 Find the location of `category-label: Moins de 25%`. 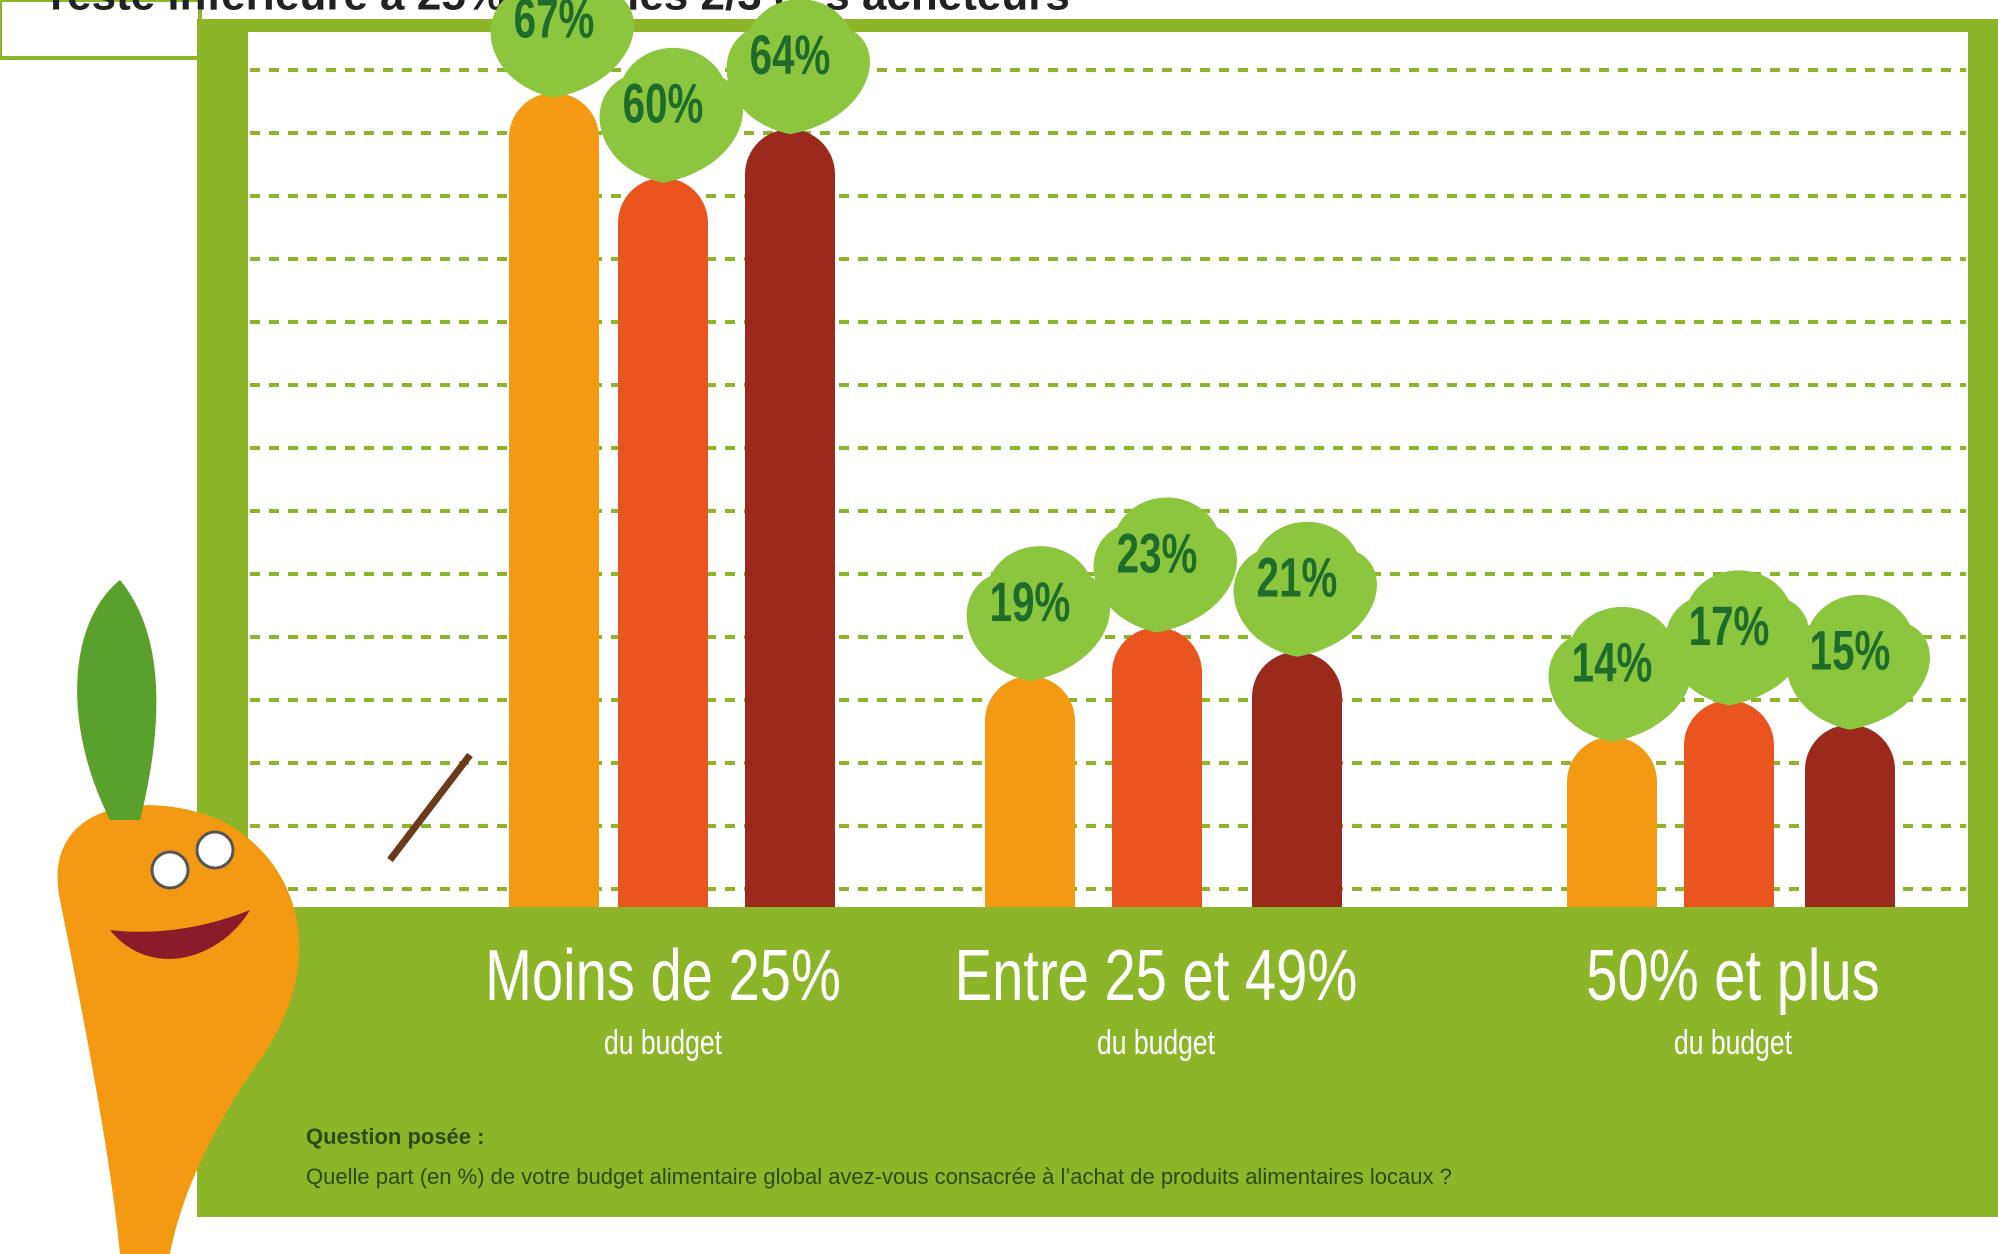

category-label: Moins de 25% is located at coordinates (663, 975).